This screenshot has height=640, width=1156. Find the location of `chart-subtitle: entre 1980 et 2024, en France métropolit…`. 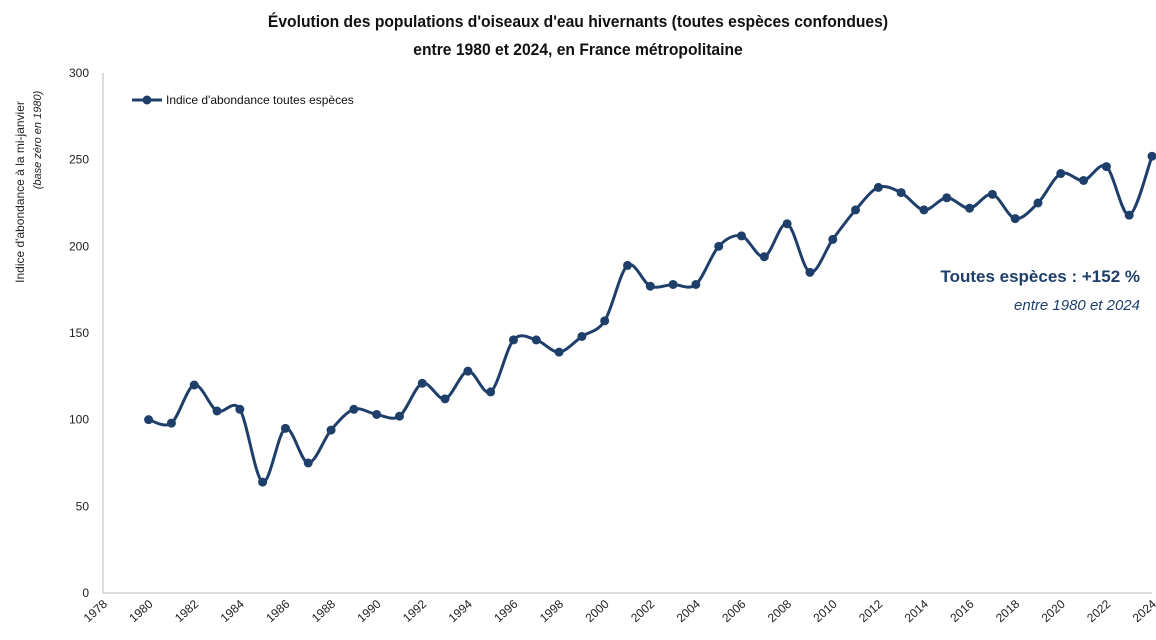

chart-subtitle: entre 1980 et 2024, en France métropolit… is located at coordinates (578, 49).